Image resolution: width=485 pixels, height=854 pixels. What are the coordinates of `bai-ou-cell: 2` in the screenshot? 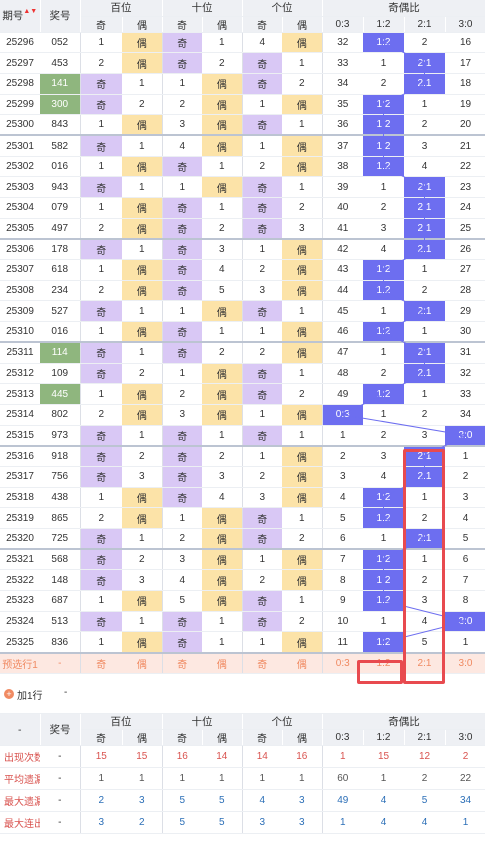 It's located at (142, 560).